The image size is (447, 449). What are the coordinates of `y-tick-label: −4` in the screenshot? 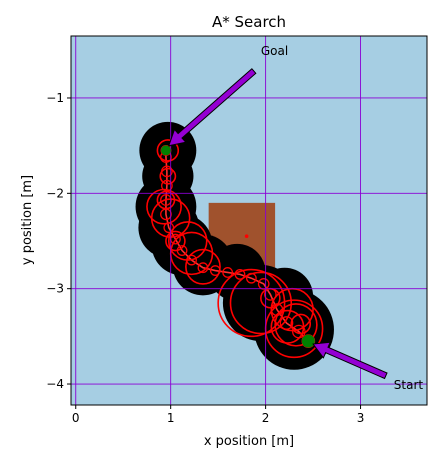 It's located at (55, 384).